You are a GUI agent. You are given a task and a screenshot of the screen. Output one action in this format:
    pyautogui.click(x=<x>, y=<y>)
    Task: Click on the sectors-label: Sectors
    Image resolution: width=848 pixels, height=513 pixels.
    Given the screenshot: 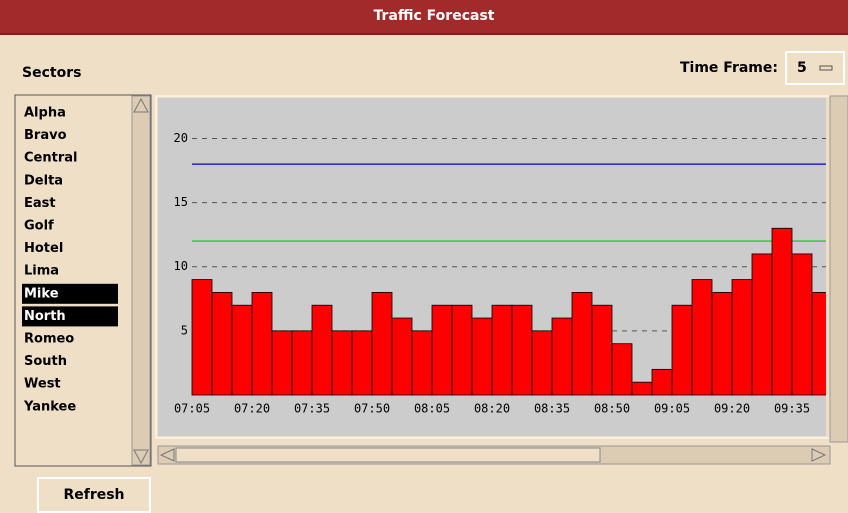 What is the action you would take?
    pyautogui.click(x=51, y=73)
    